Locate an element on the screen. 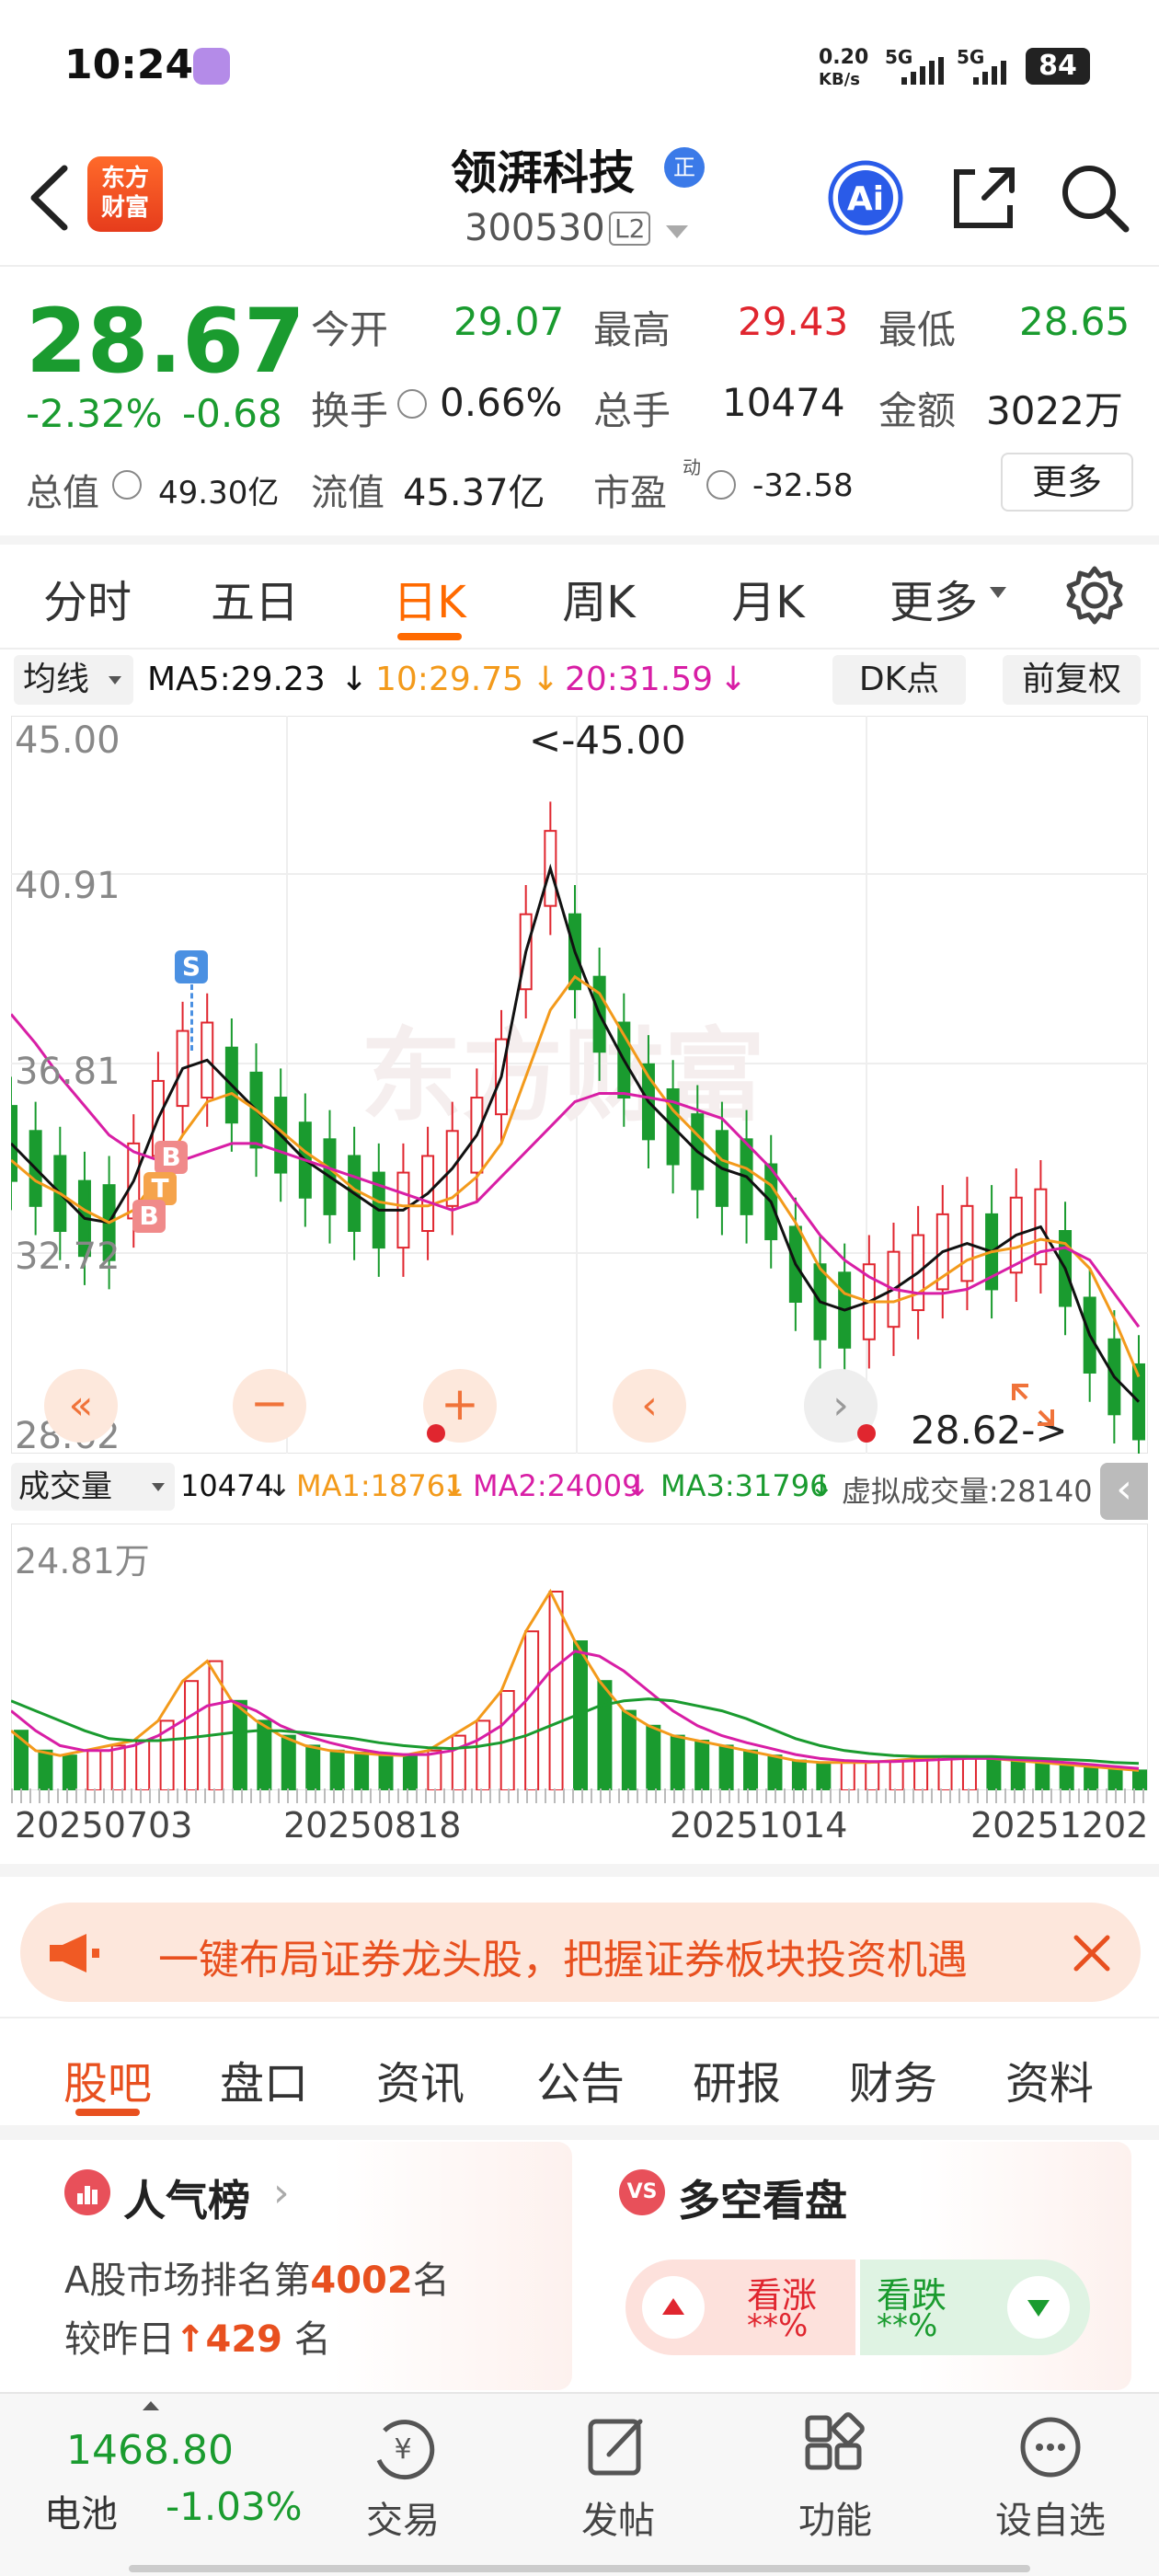 The image size is (1159, 2576). tab-more: 更多 is located at coordinates (933, 602).